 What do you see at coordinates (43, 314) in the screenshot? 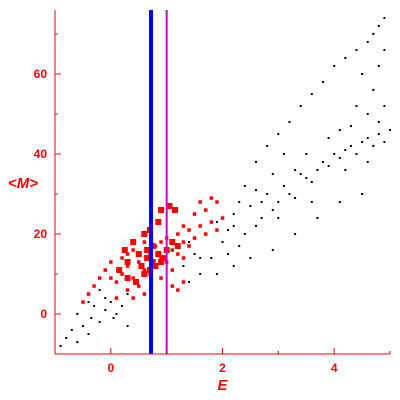
I see `y-tick-label: 0` at bounding box center [43, 314].